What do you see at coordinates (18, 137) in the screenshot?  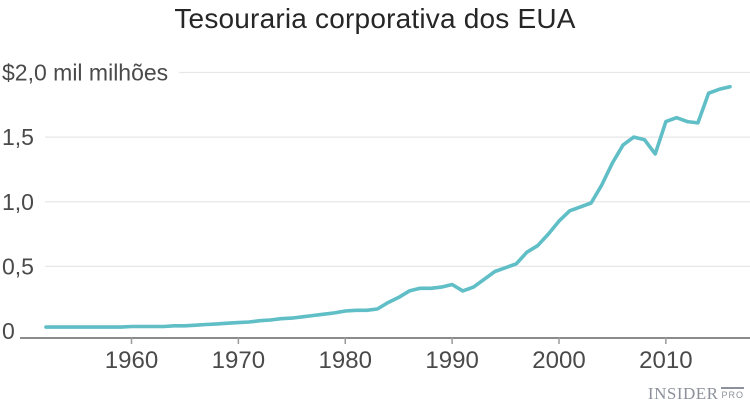 I see `y-tick-label: 1,5` at bounding box center [18, 137].